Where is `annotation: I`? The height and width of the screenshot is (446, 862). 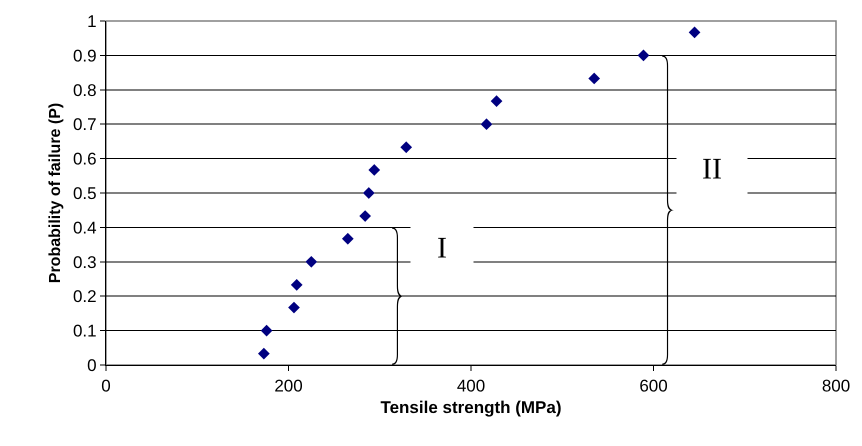 annotation: I is located at coordinates (442, 248).